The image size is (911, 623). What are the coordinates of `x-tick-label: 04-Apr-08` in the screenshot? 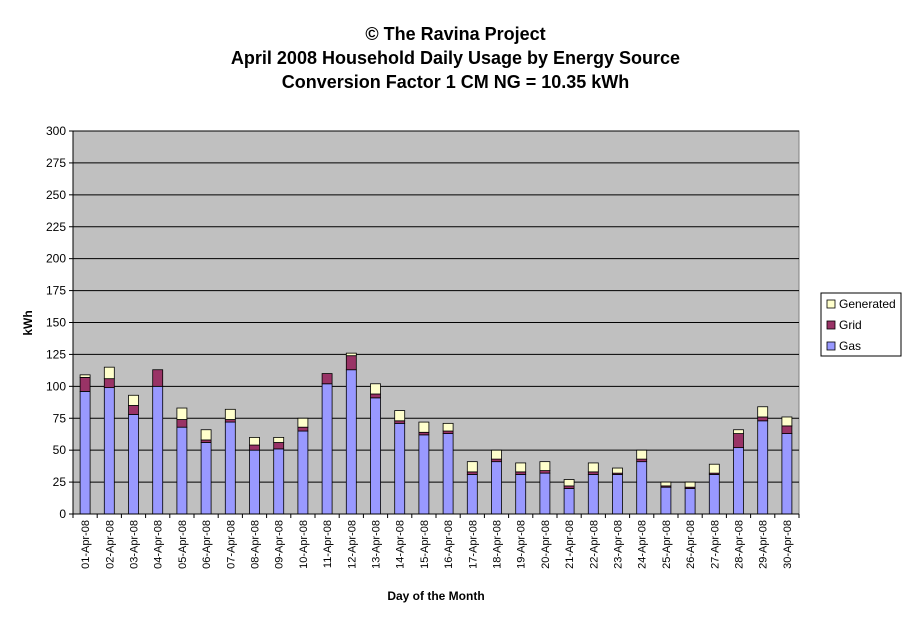 It's located at (159, 544).